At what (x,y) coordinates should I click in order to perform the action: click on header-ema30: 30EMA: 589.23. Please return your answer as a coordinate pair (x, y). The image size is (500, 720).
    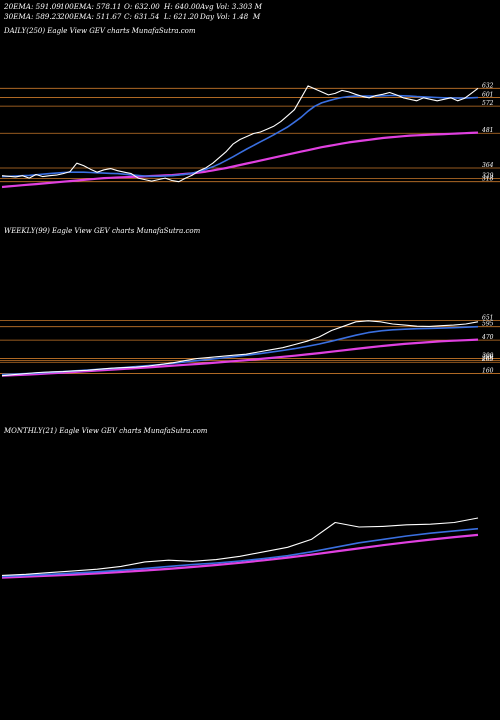
    Looking at the image, I should click on (32, 16).